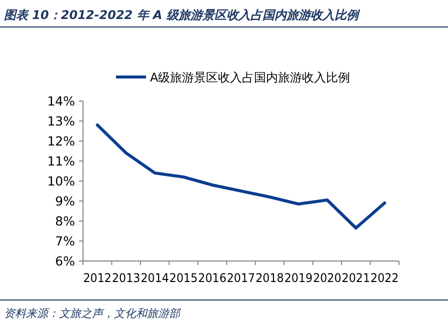 The height and width of the screenshot is (328, 448). I want to click on y-tick-label: 7%, so click(65, 241).